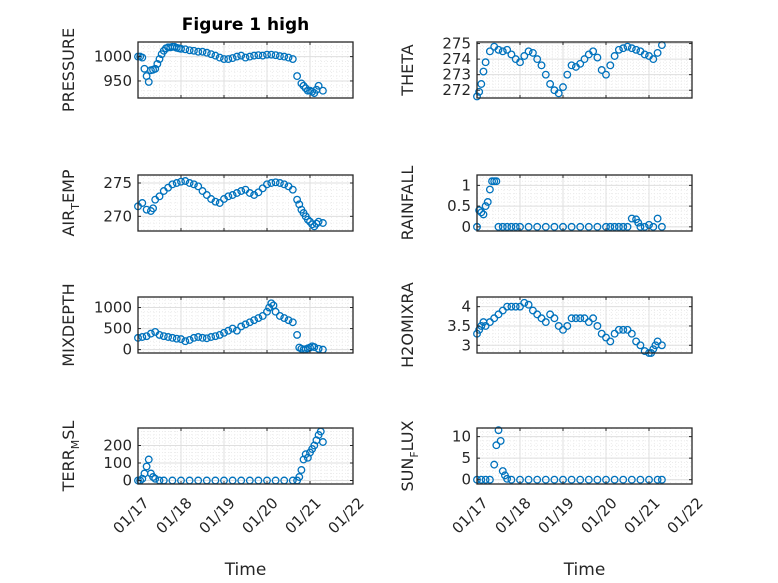  What do you see at coordinates (70, 202) in the screenshot?
I see `y-axis-label: AIRTEMP` at bounding box center [70, 202].